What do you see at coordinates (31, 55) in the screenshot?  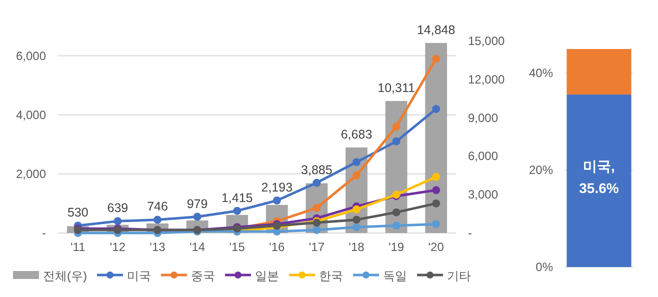 I see `y-tick-label: 6,000` at bounding box center [31, 55].